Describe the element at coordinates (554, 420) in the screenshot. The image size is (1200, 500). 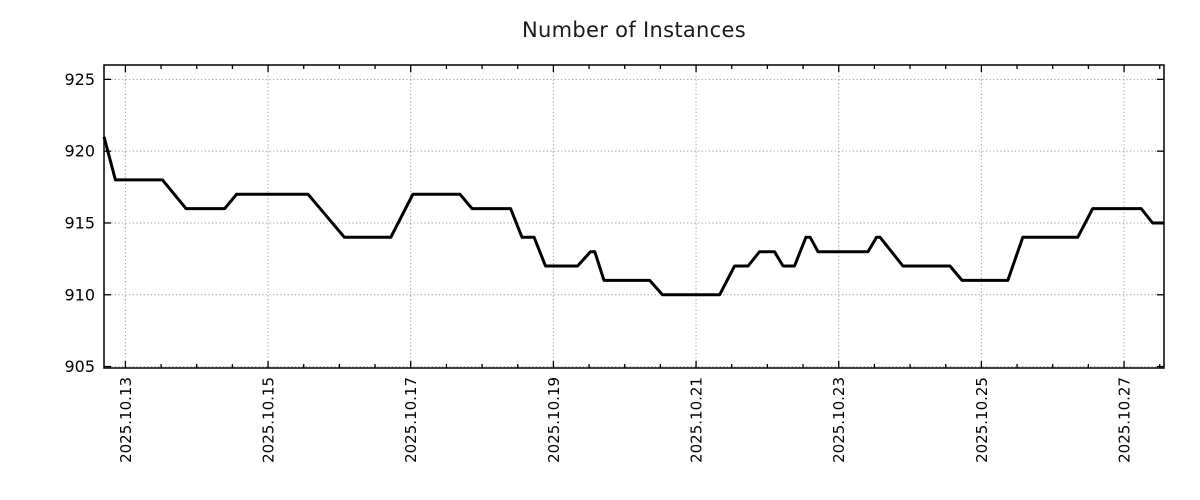
I see `x-axis-tick-label: 2025.10.19` at that location.